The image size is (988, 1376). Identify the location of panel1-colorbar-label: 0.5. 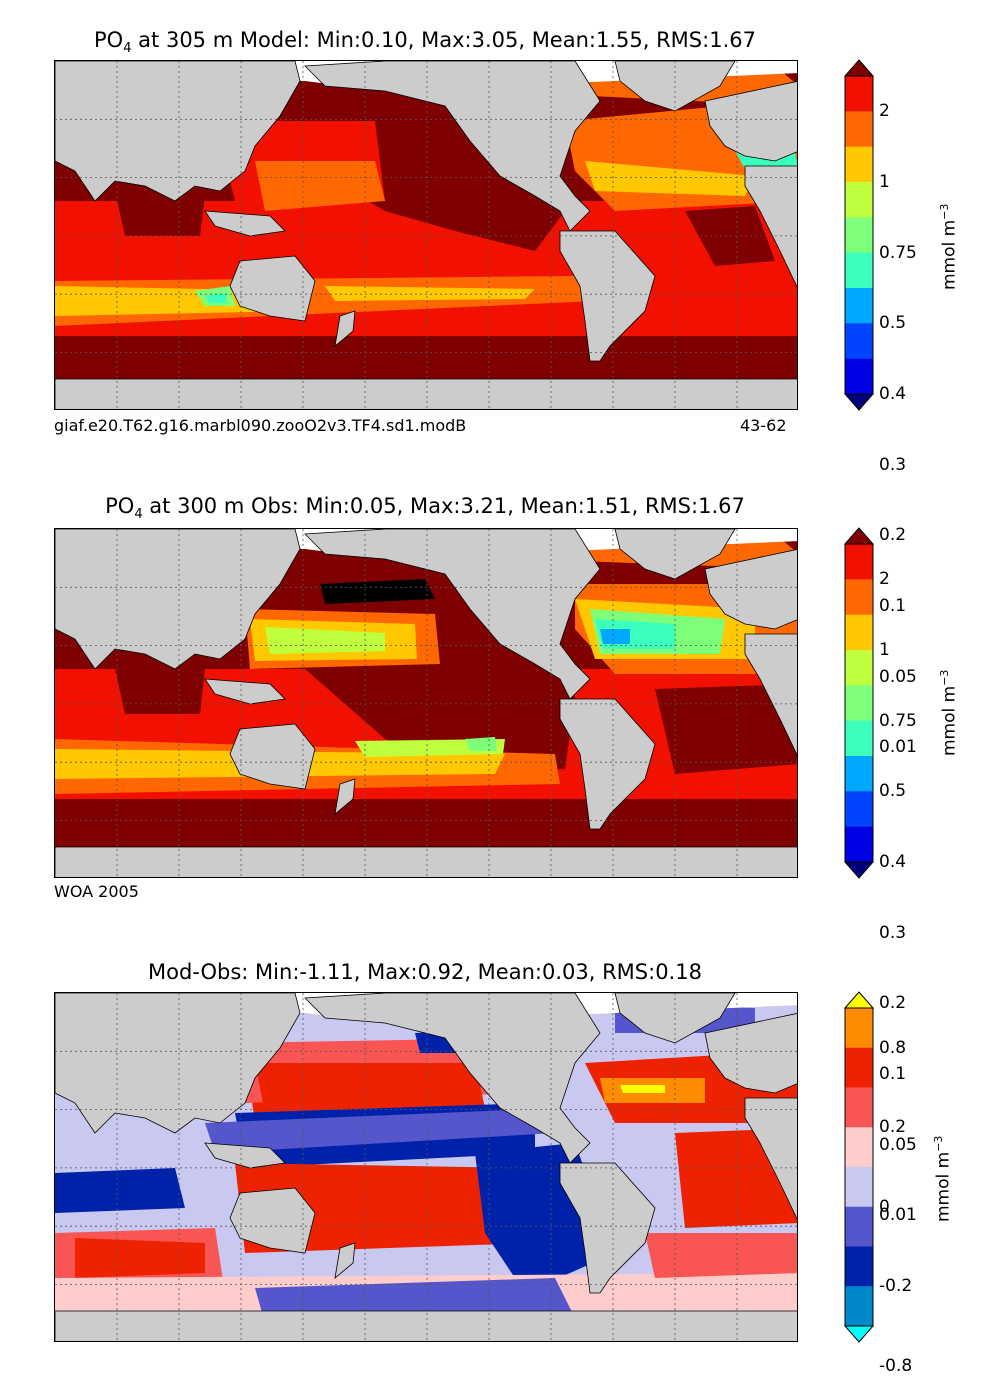
(893, 323).